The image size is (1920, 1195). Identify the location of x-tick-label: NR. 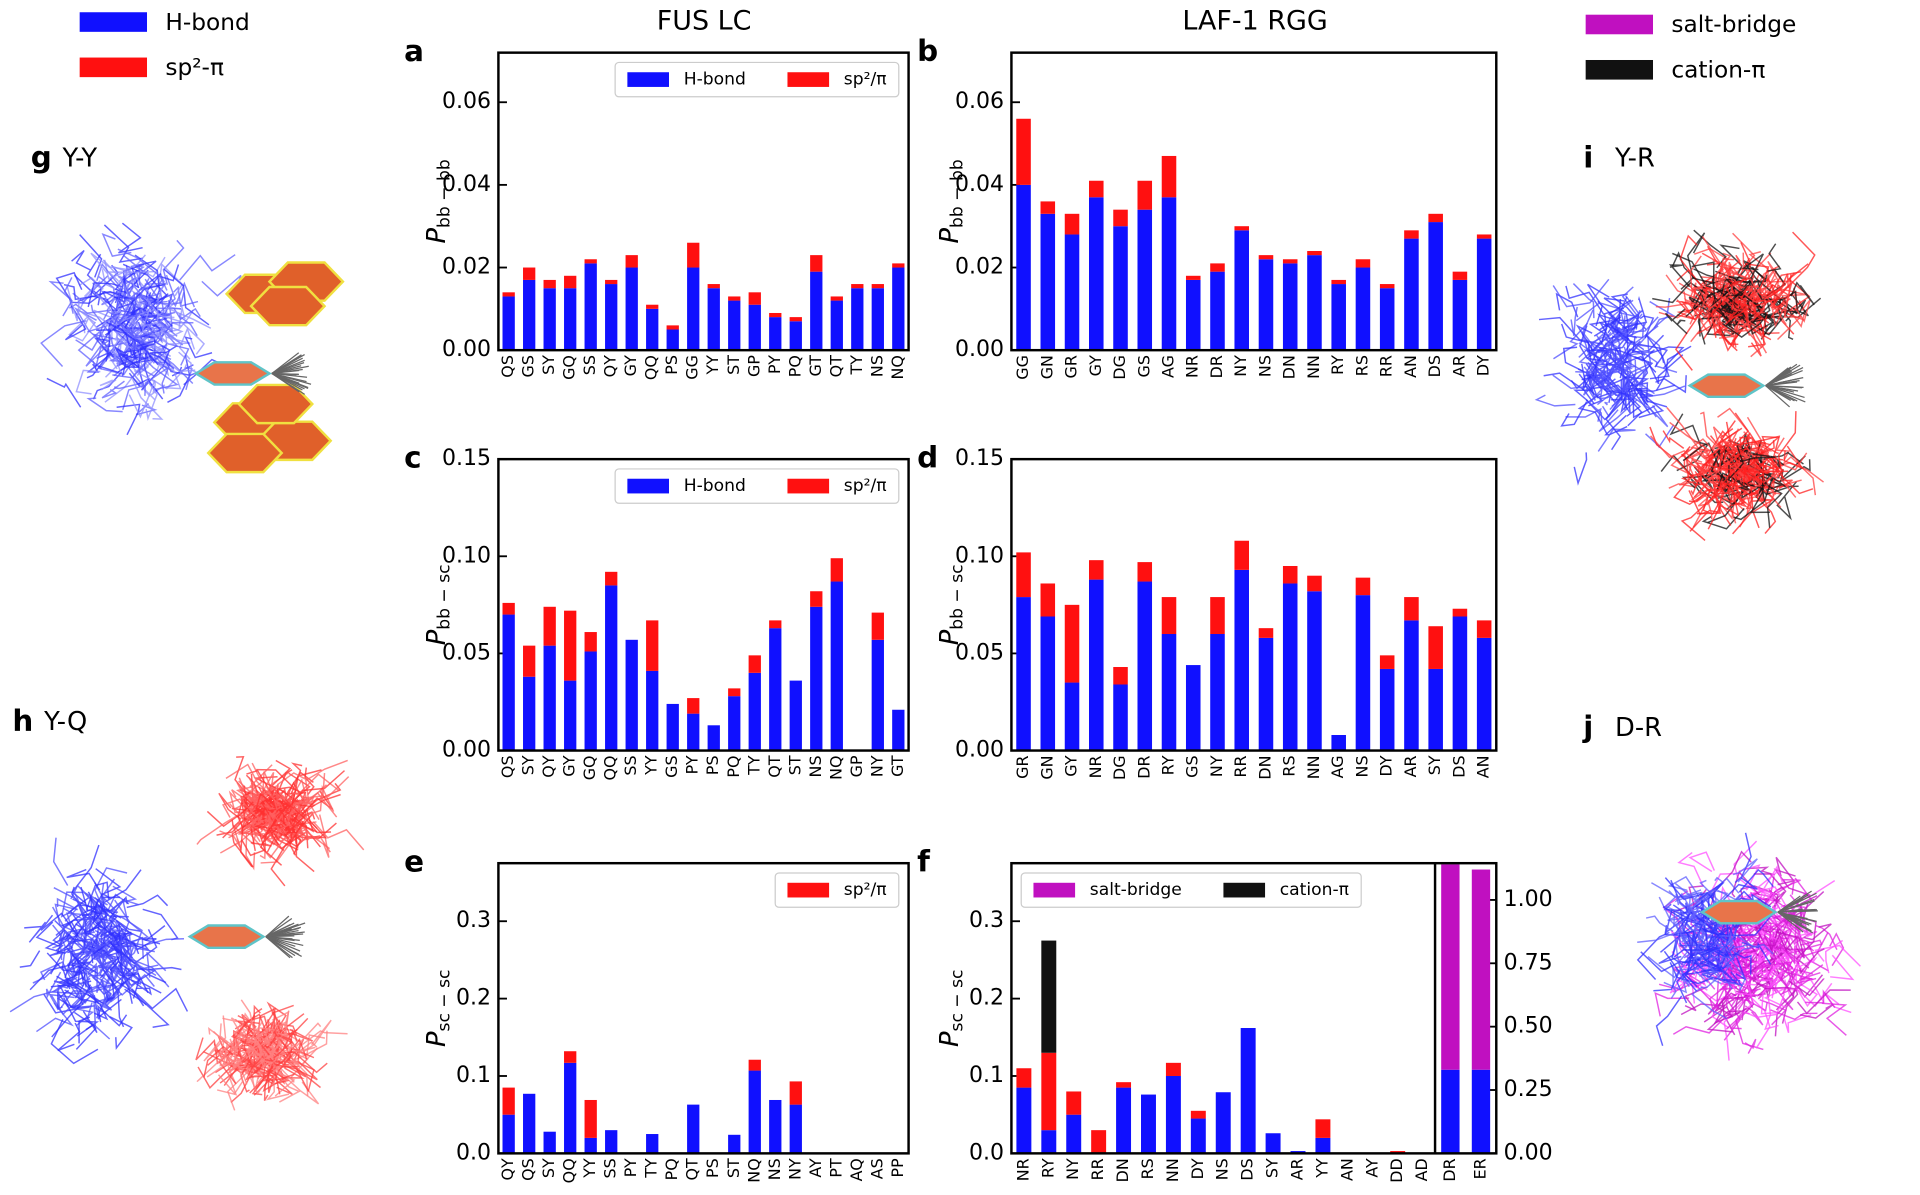
(1095, 766).